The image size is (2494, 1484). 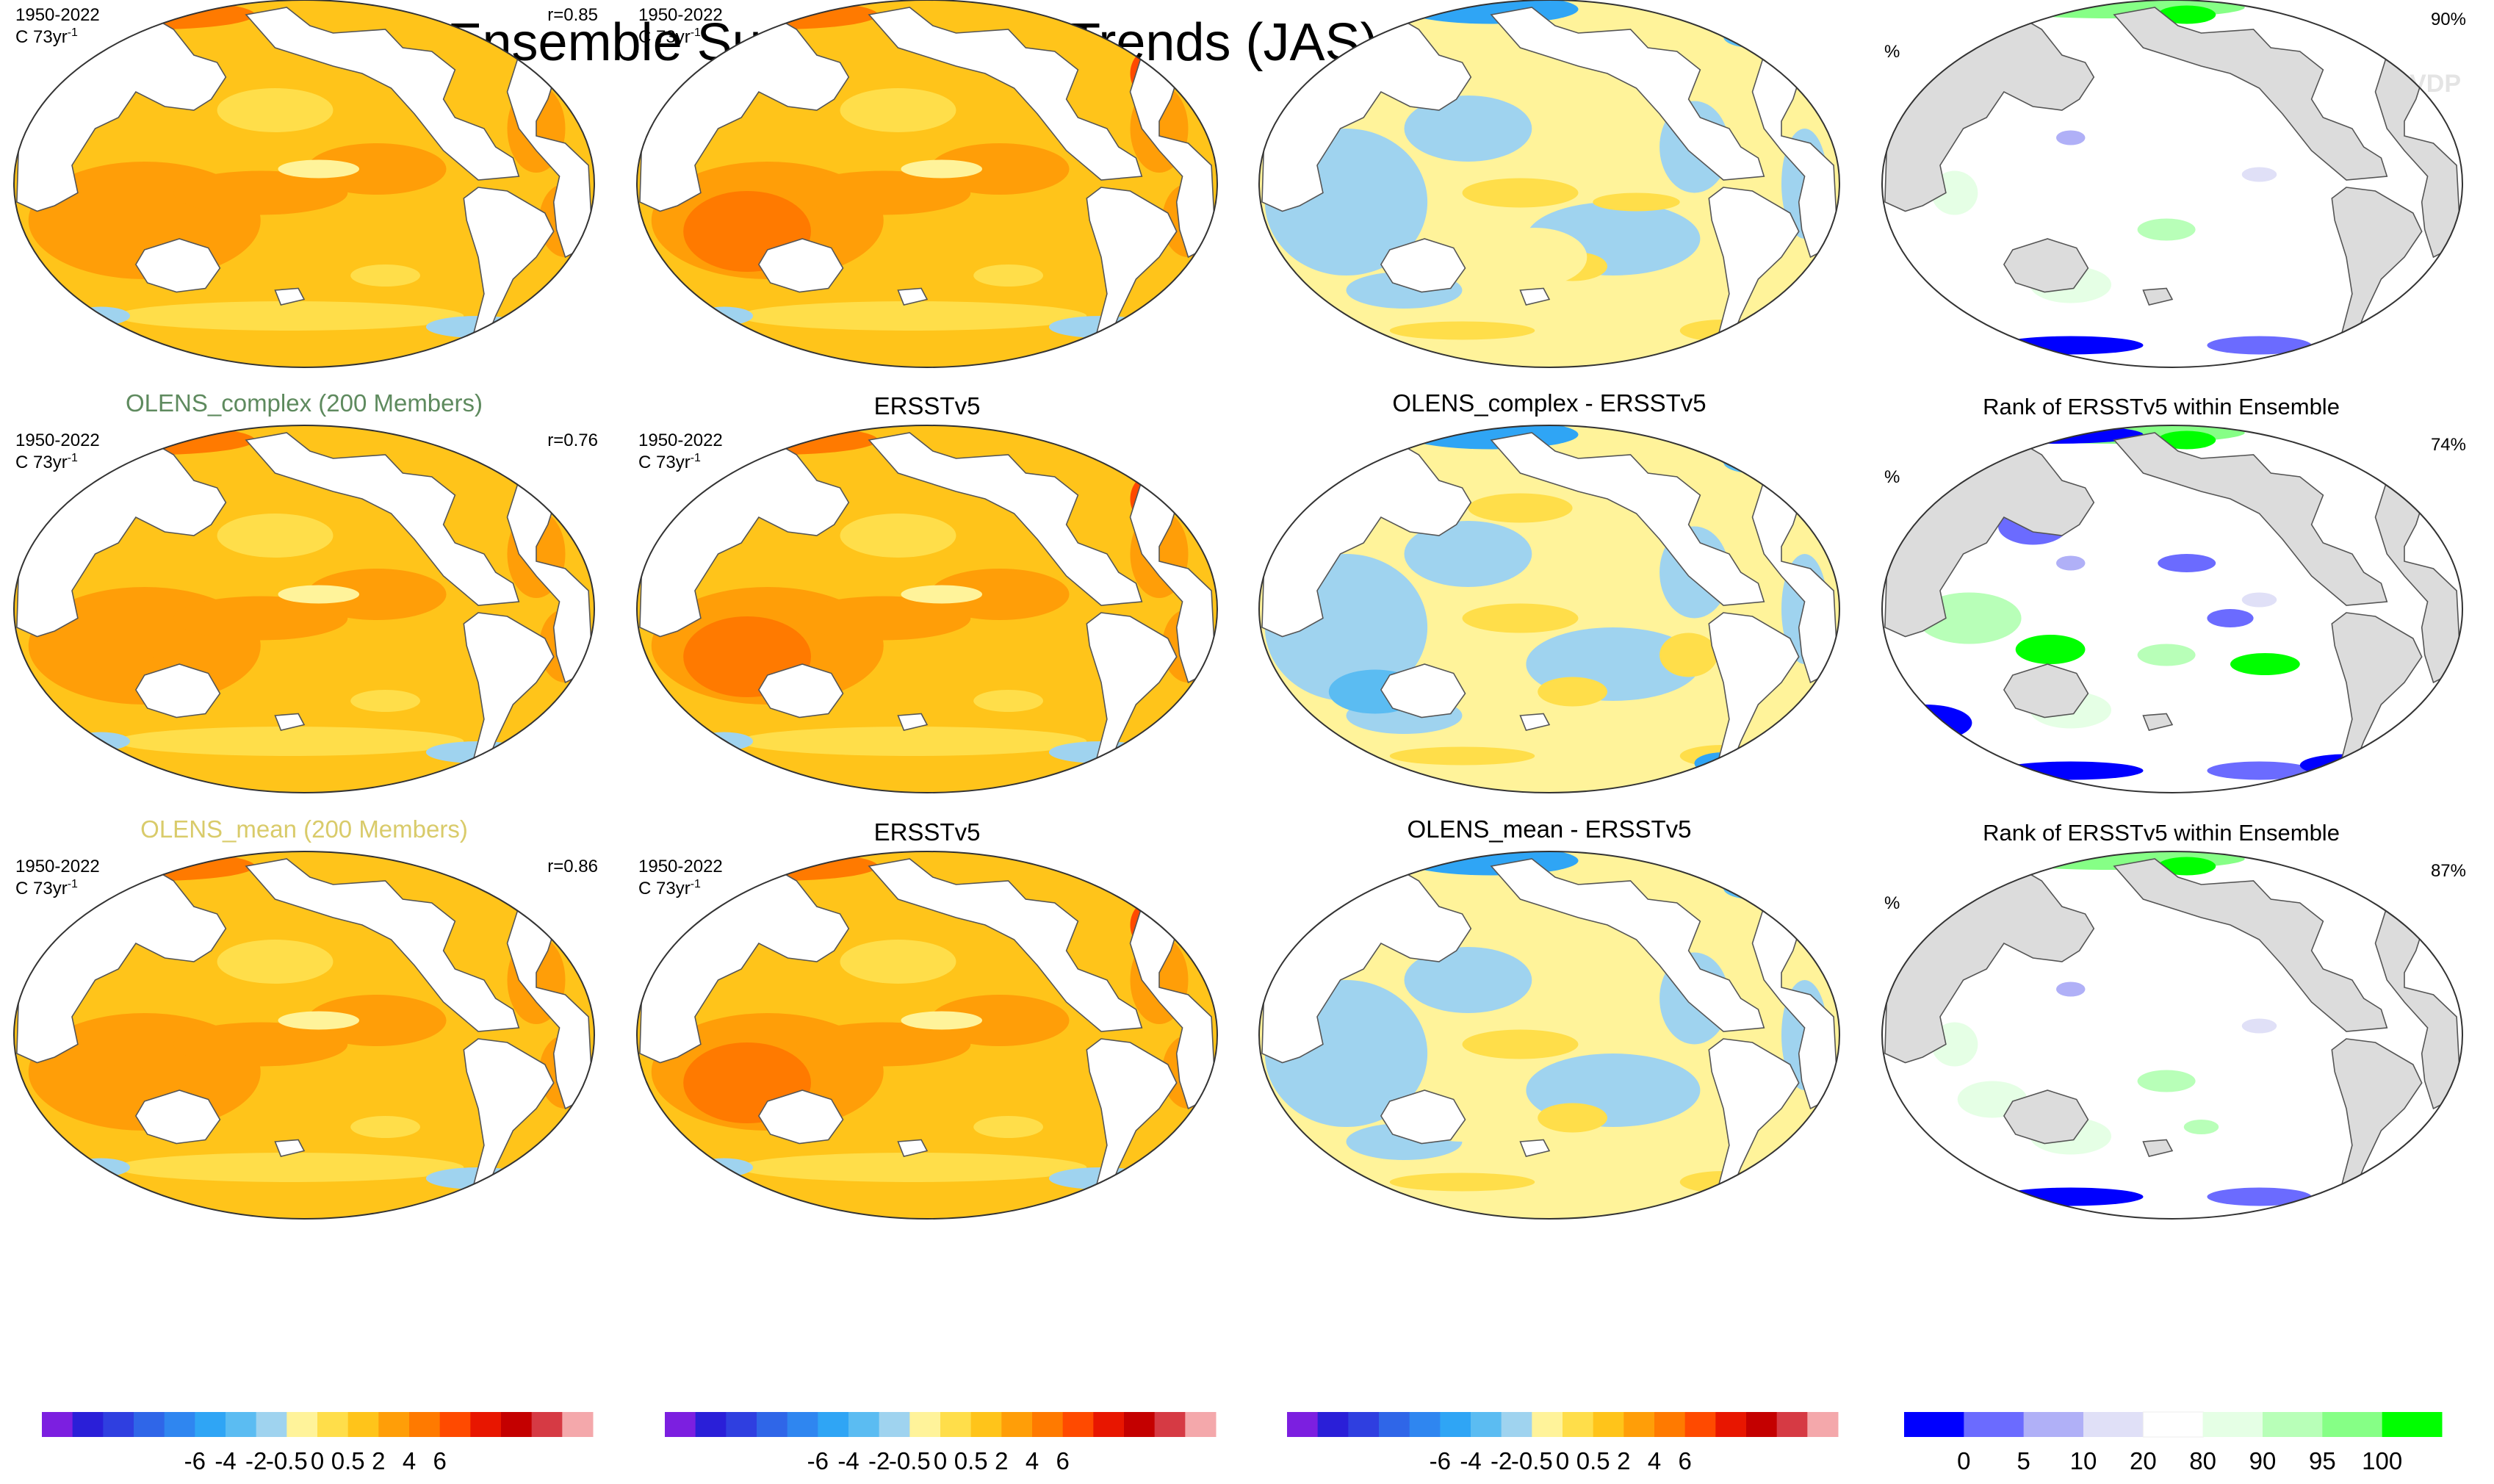 What do you see at coordinates (2382, 1460) in the screenshot?
I see `colorbar-tick-label: 100` at bounding box center [2382, 1460].